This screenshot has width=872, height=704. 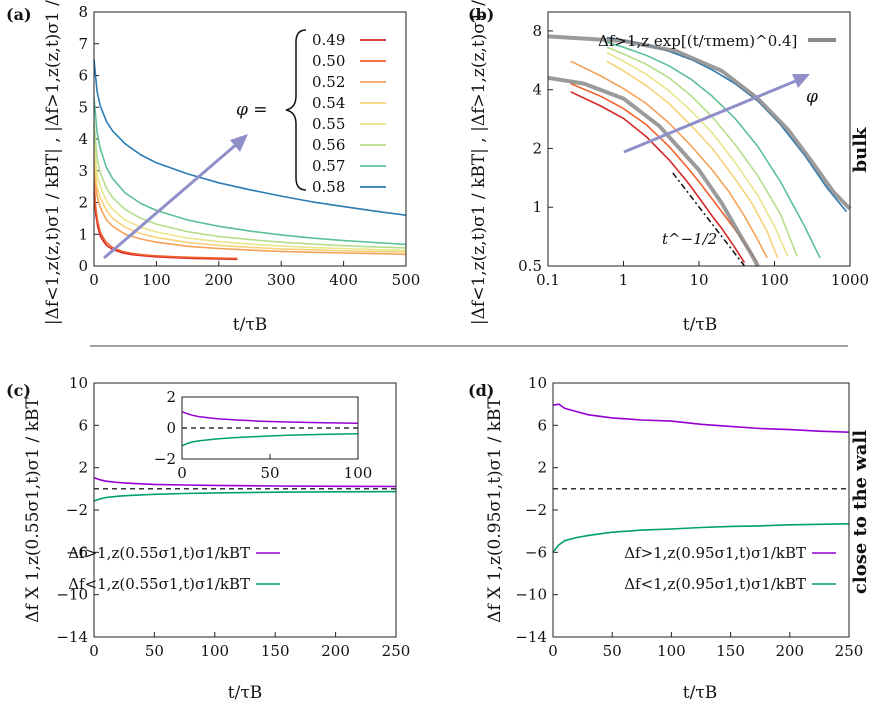 What do you see at coordinates (328, 145) in the screenshot?
I see `panel-a-legend-entry: 0.56` at bounding box center [328, 145].